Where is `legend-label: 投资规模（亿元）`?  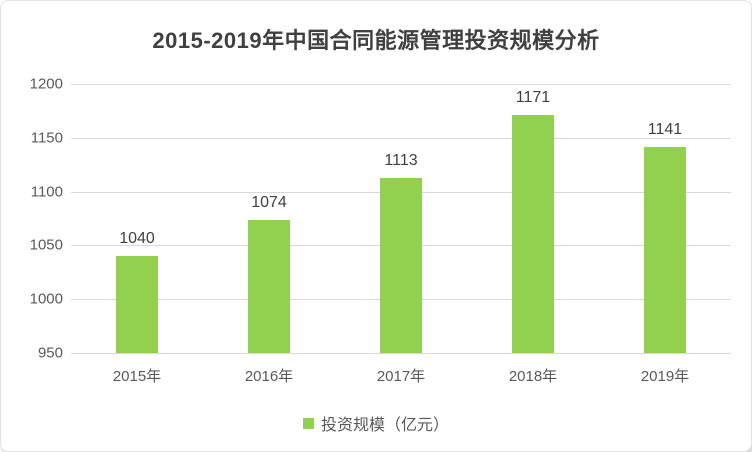
legend-label: 投资规模（亿元） is located at coordinates (384, 425).